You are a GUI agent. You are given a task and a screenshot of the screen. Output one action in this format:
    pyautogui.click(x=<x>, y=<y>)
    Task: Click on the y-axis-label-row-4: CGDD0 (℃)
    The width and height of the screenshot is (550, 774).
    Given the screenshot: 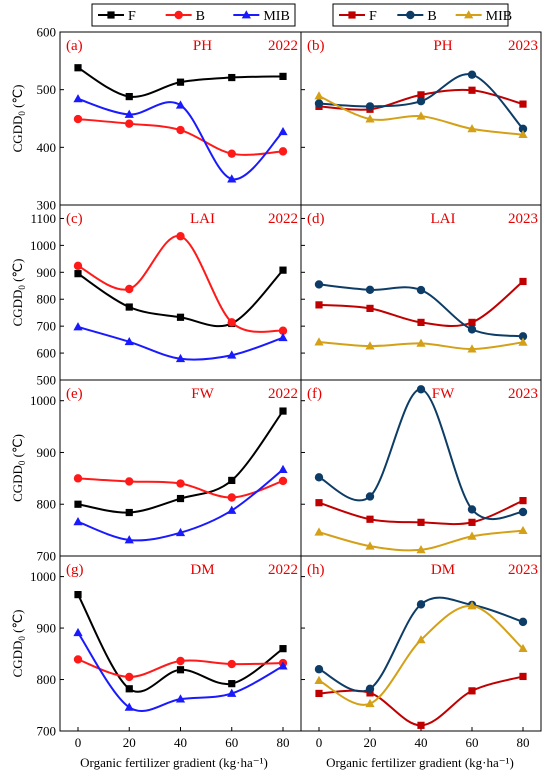 What is the action you would take?
    pyautogui.click(x=18, y=644)
    